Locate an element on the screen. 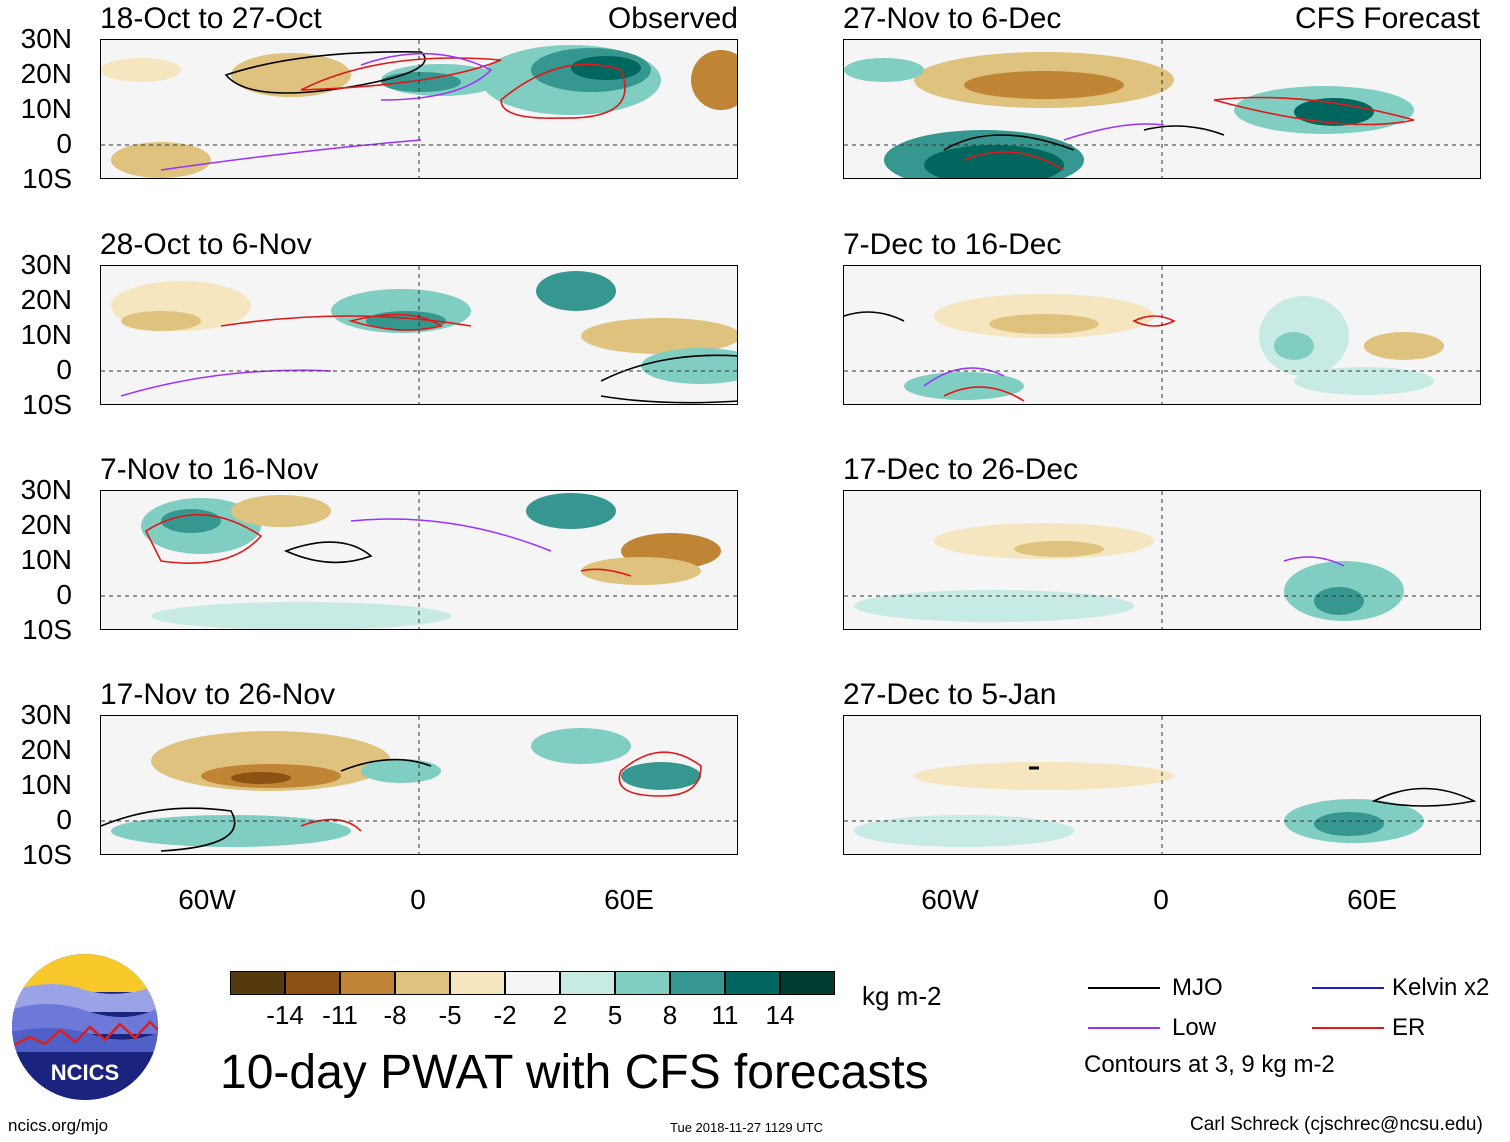 The image size is (1510, 1142). legend-line-er is located at coordinates (1348, 1028).